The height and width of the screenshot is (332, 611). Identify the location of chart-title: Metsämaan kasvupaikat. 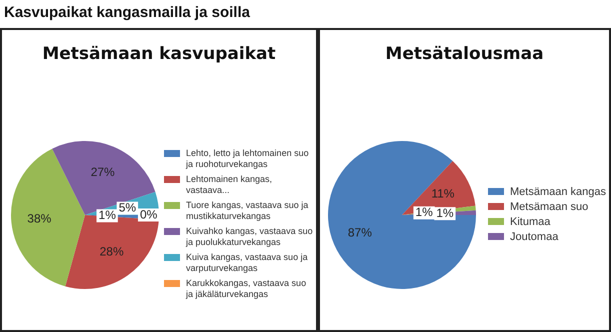
(159, 54).